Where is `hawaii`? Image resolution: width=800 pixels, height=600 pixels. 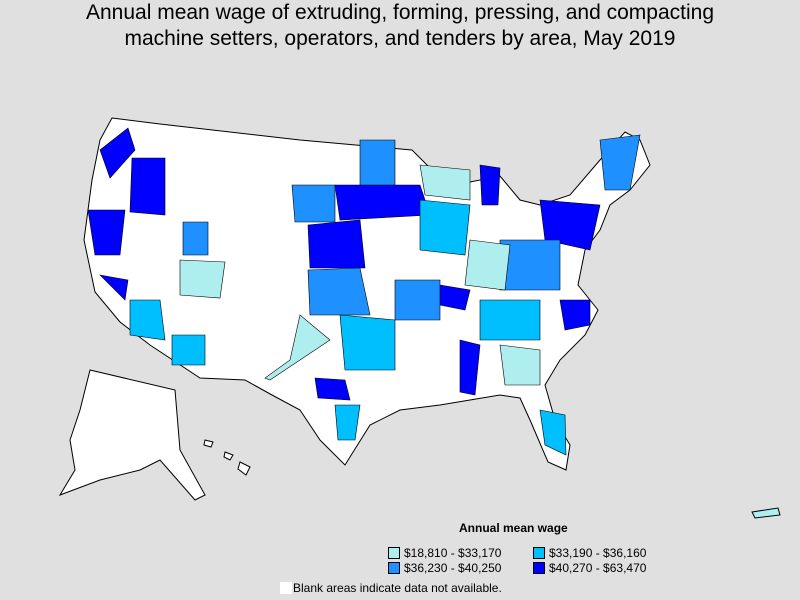 hawaii is located at coordinates (227, 457).